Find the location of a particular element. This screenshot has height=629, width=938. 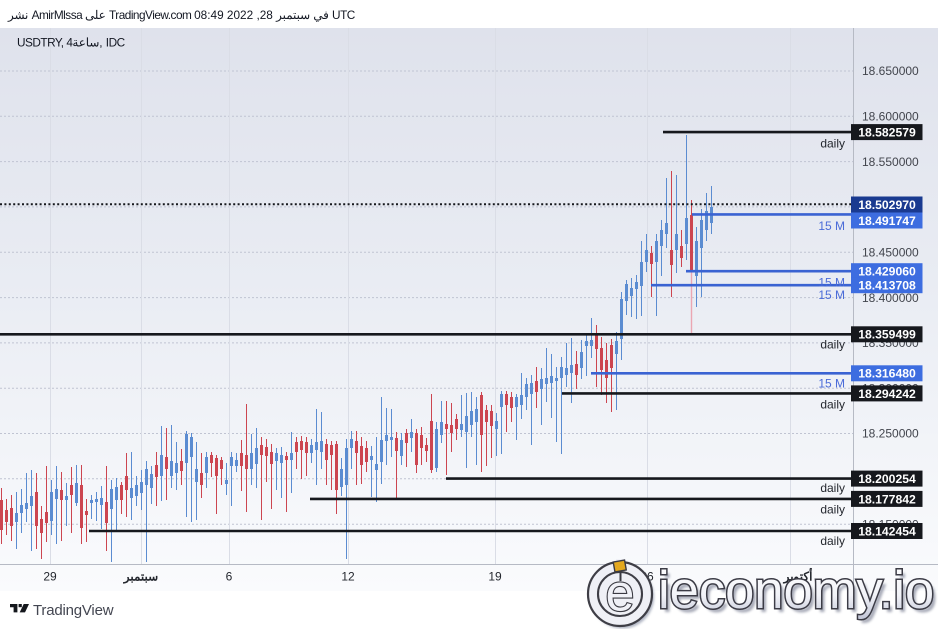

svg-text: USDTRY, 4ساعة, IDC is located at coordinates (71, 43).